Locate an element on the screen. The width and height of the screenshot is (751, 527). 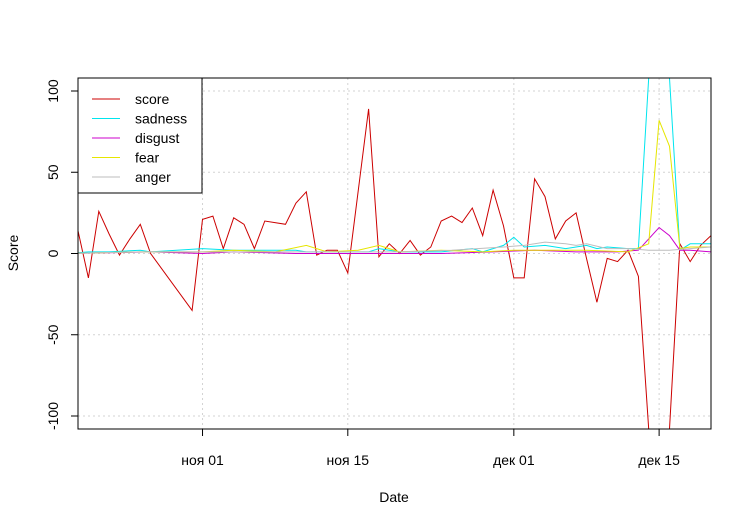
y-tick-label: -100 is located at coordinates (53, 416).